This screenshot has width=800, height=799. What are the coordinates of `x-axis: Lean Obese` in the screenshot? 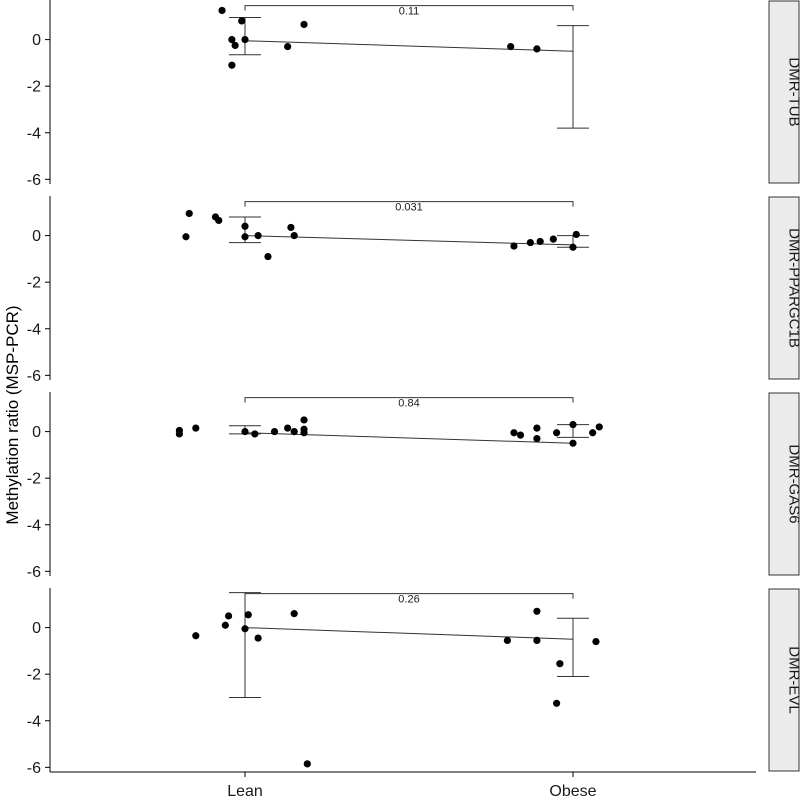 It's located at (403, 785).